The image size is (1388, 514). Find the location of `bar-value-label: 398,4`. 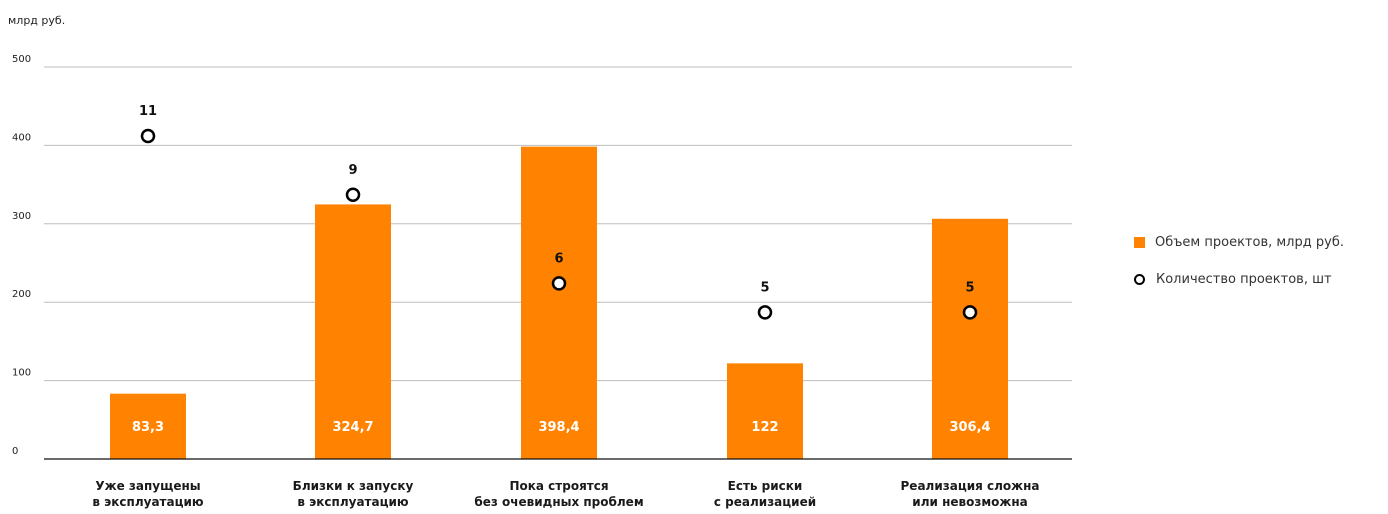

bar-value-label: 398,4 is located at coordinates (558, 427).